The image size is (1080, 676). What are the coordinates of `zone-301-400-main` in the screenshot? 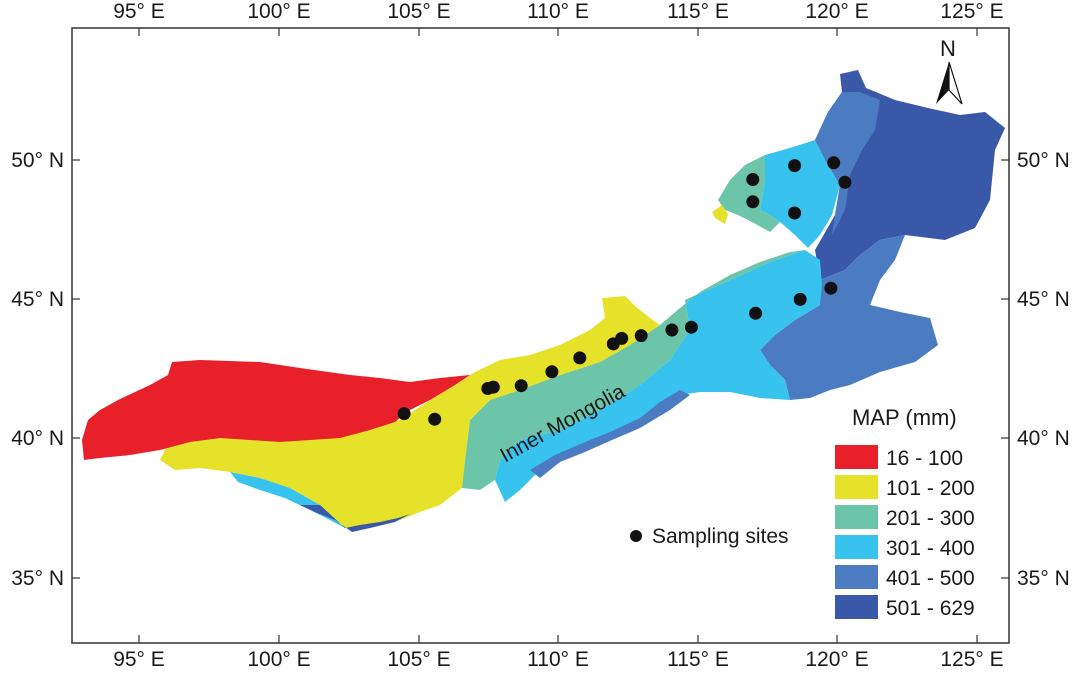 It's located at (658, 376).